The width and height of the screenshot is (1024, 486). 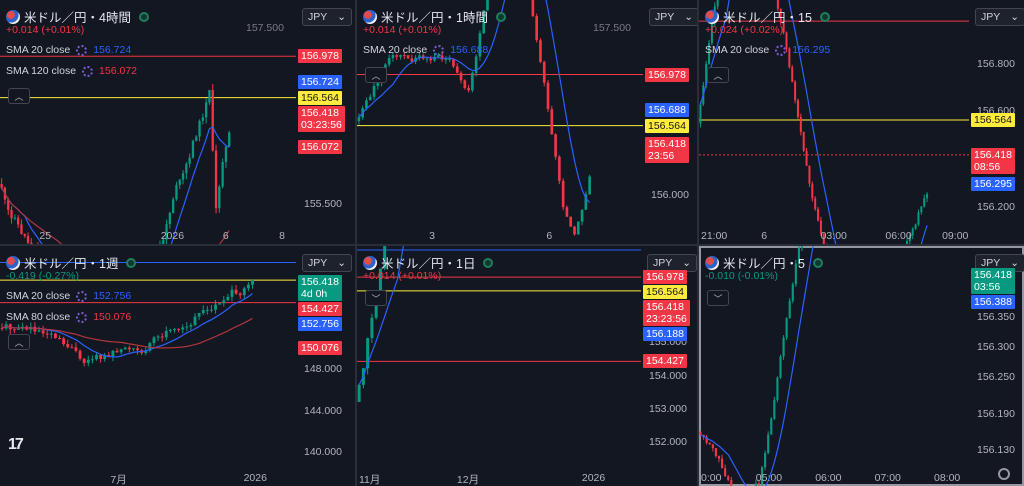 What do you see at coordinates (612, 28) in the screenshot?
I see `price-axis-label: 157.500` at bounding box center [612, 28].